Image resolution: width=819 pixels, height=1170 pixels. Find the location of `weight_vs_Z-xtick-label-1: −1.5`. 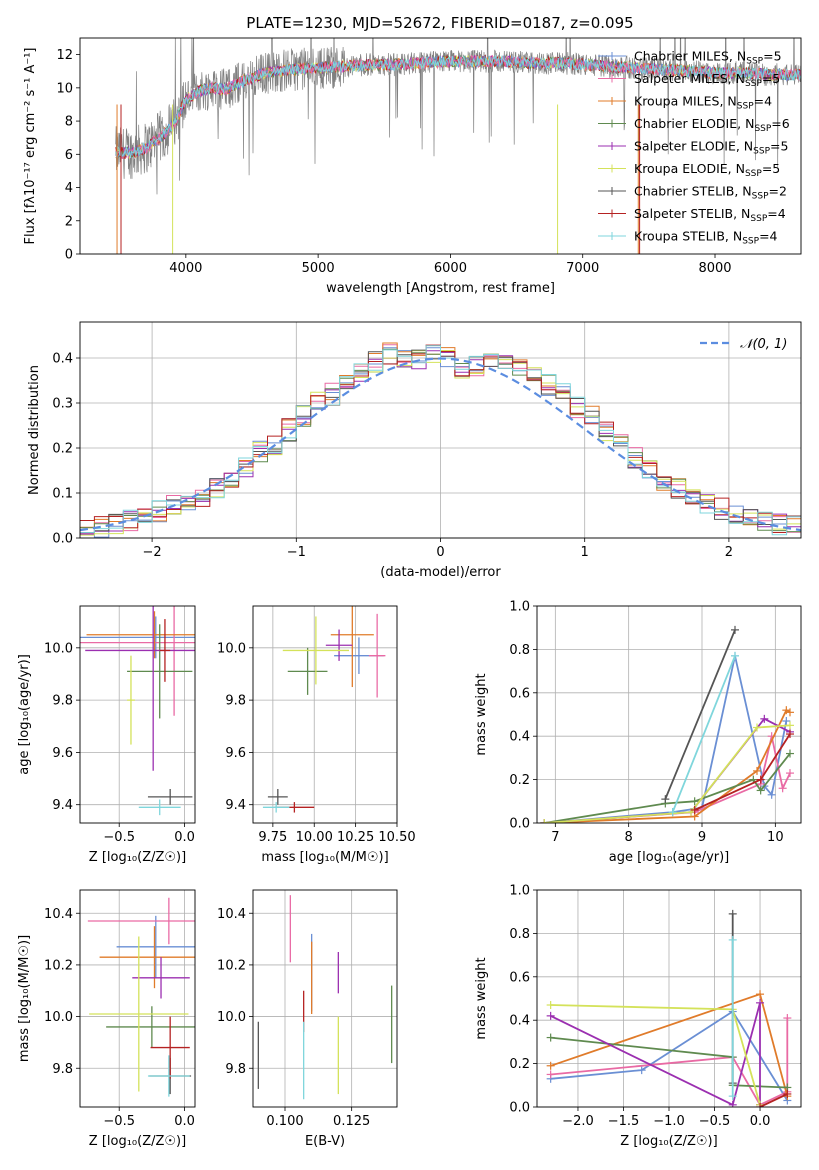

weight_vs_Z-xtick-label-1: −1.5 is located at coordinates (624, 1121).